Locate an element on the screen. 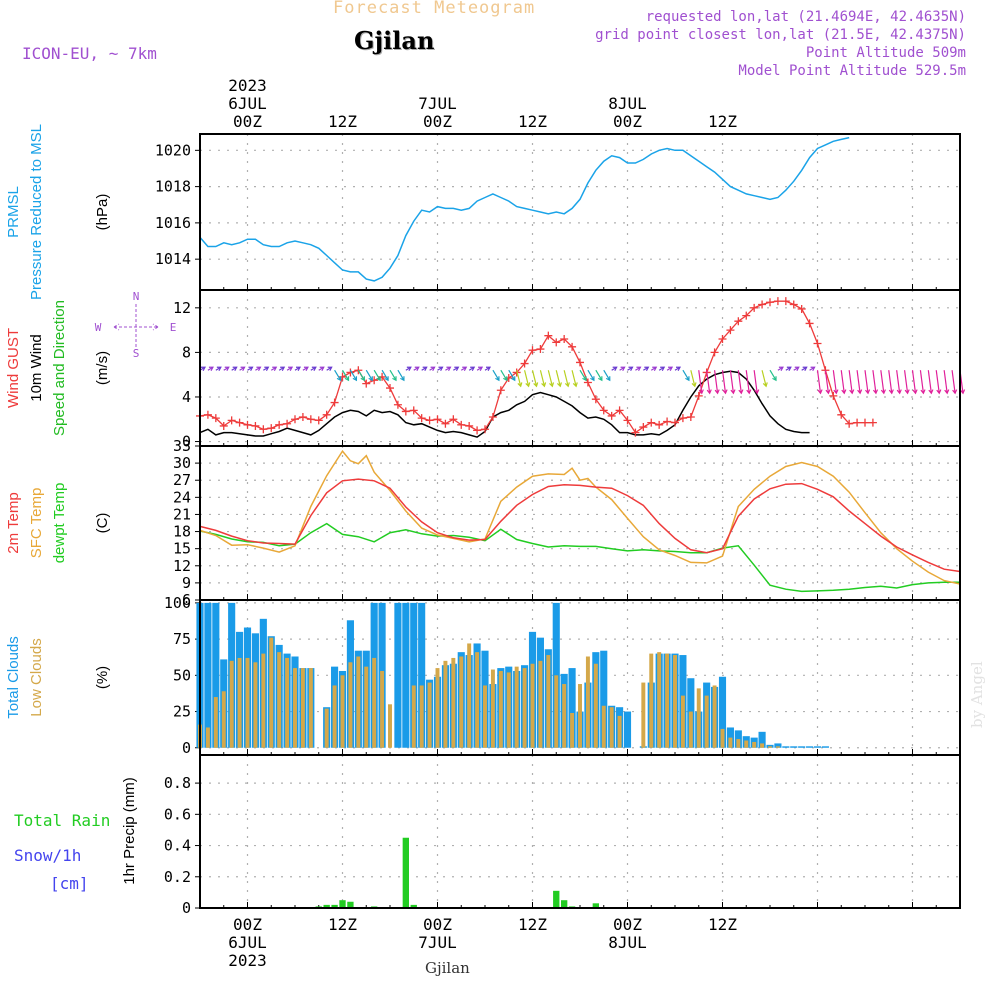 This screenshot has height=1000, width=1000. temperature-ytick-label: 12 is located at coordinates (182, 566).